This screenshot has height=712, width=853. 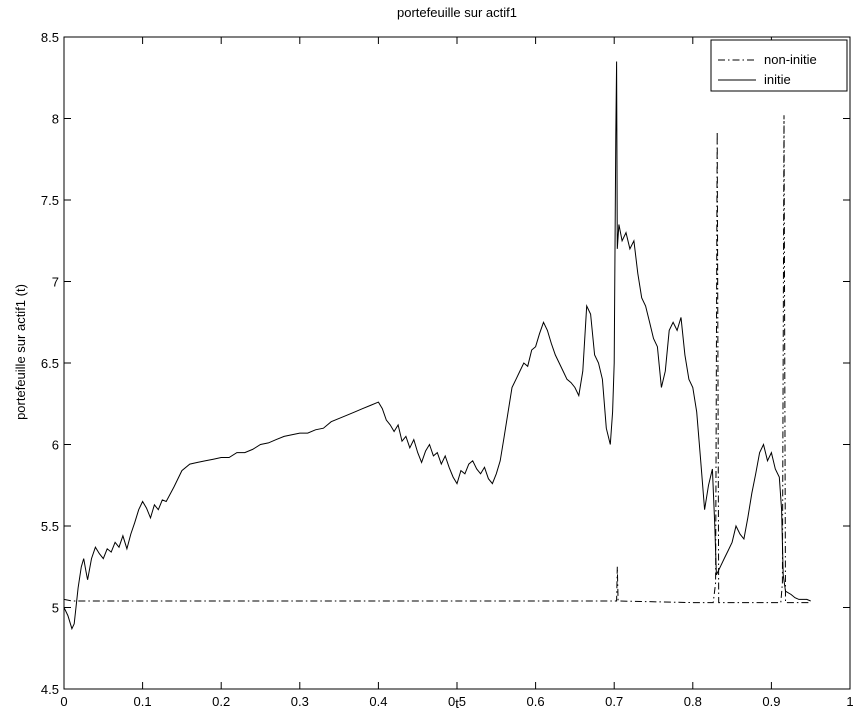 I want to click on x-tick-label: 0.9, so click(x=771, y=701).